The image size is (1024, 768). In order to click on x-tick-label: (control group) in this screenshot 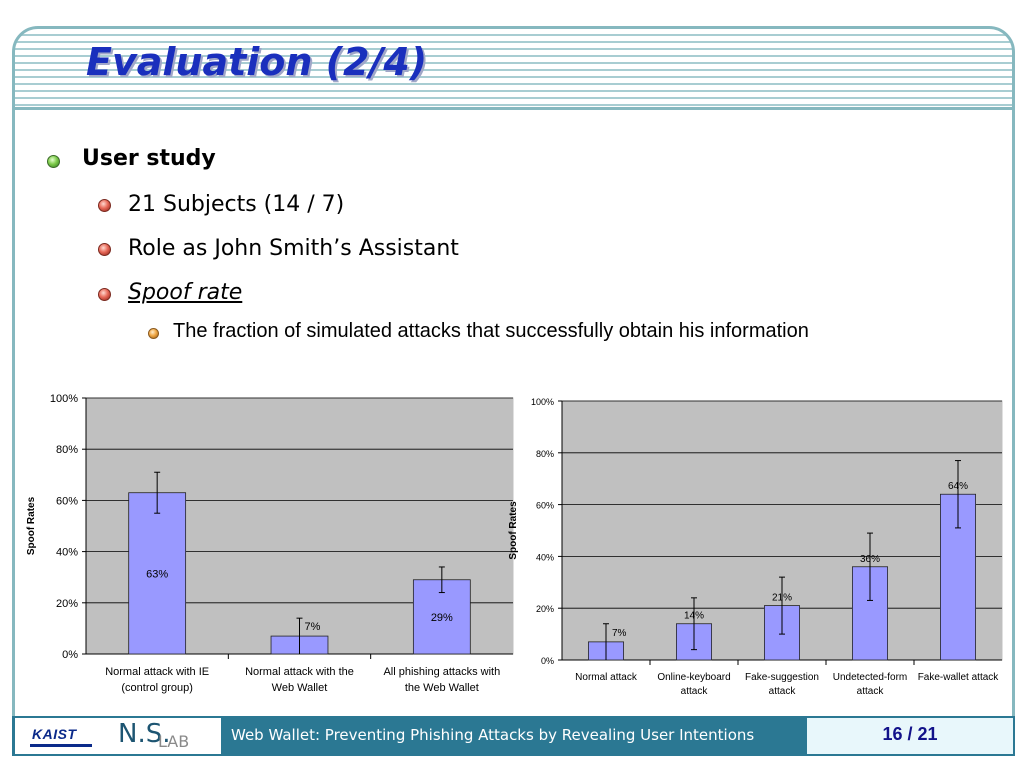, I will do `click(157, 688)`.